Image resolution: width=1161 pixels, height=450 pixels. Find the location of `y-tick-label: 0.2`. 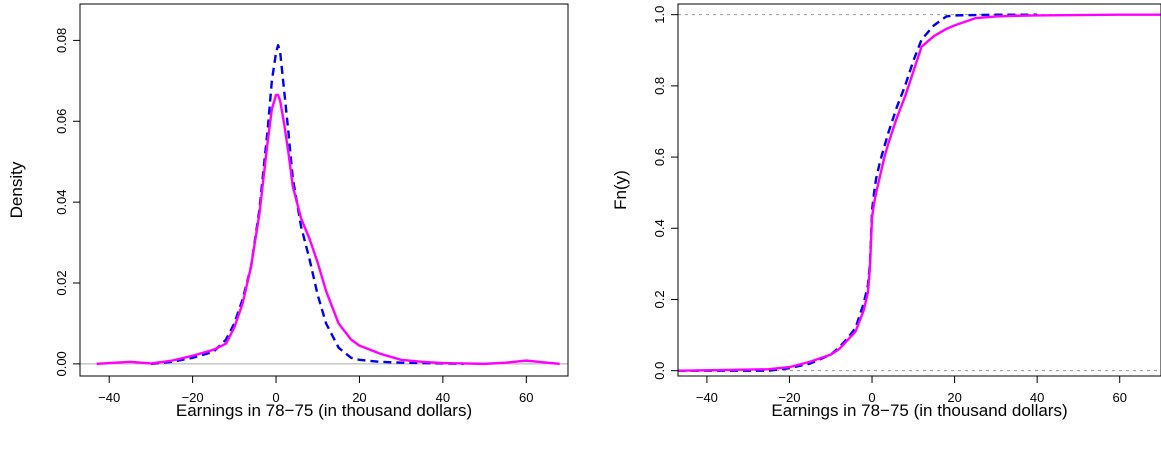

y-tick-label: 0.2 is located at coordinates (659, 299).